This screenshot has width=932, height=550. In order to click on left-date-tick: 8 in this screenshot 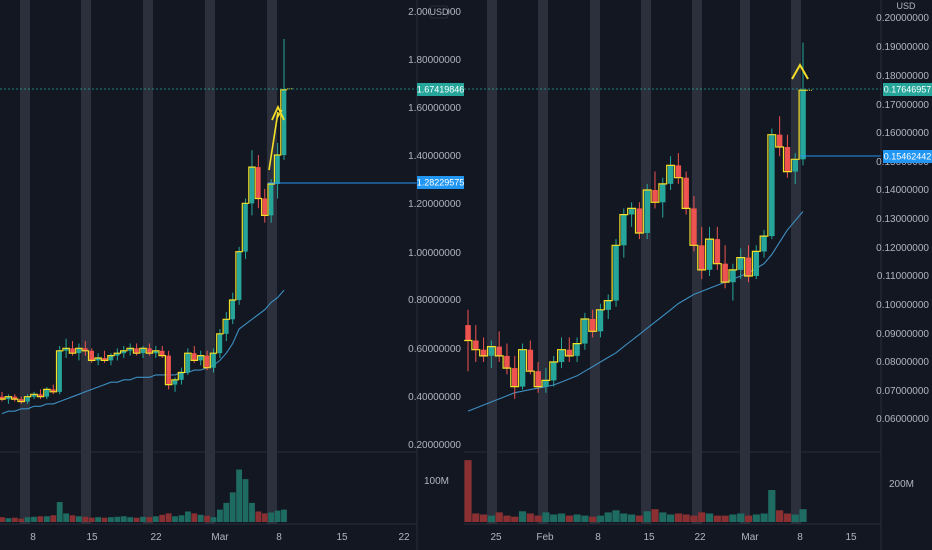, I will do `click(33, 537)`.